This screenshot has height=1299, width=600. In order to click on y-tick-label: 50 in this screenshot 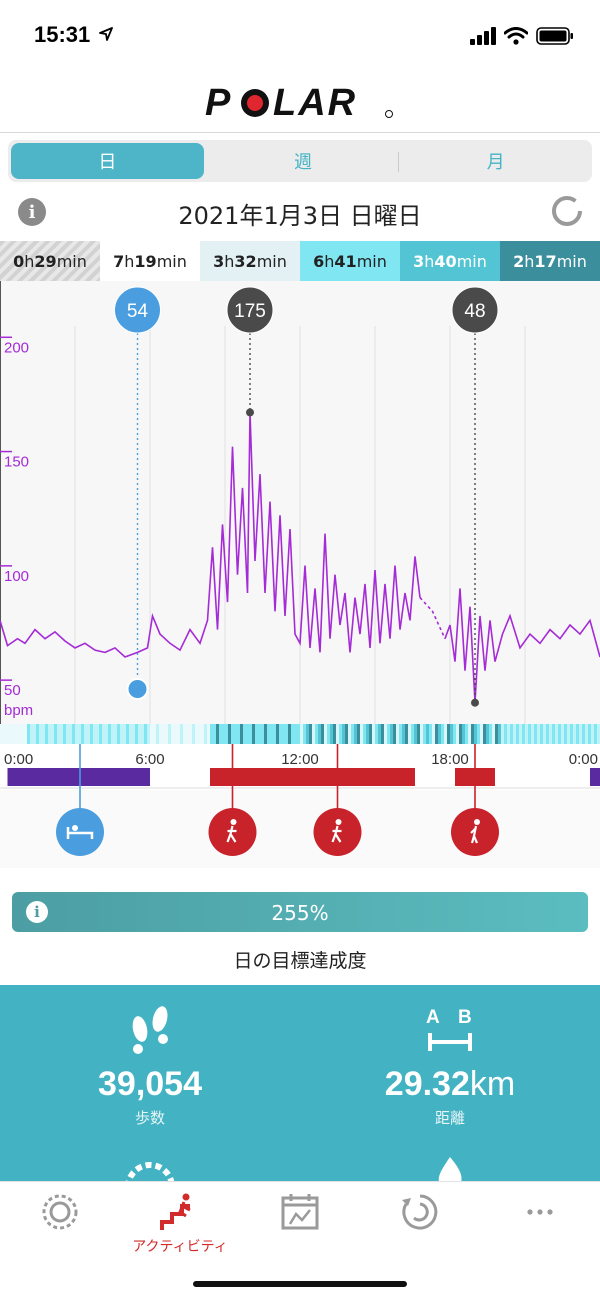, I will do `click(12, 690)`.